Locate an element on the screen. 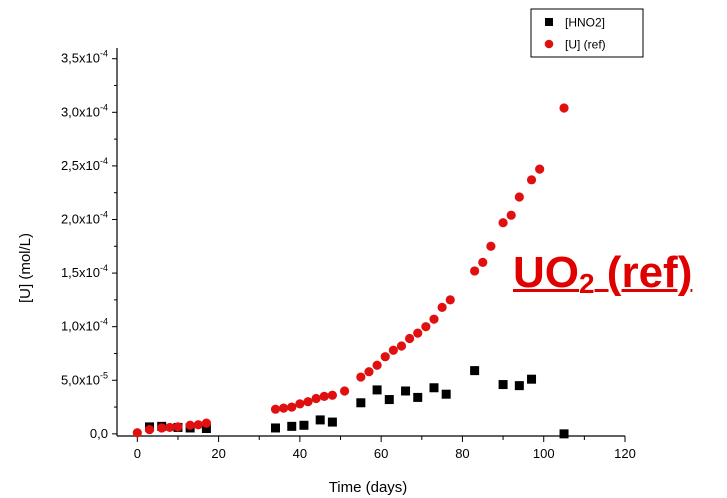 The width and height of the screenshot is (727, 498). x-axis-ticks: 0 20 40 60 80 100 120 is located at coordinates (385, 448).